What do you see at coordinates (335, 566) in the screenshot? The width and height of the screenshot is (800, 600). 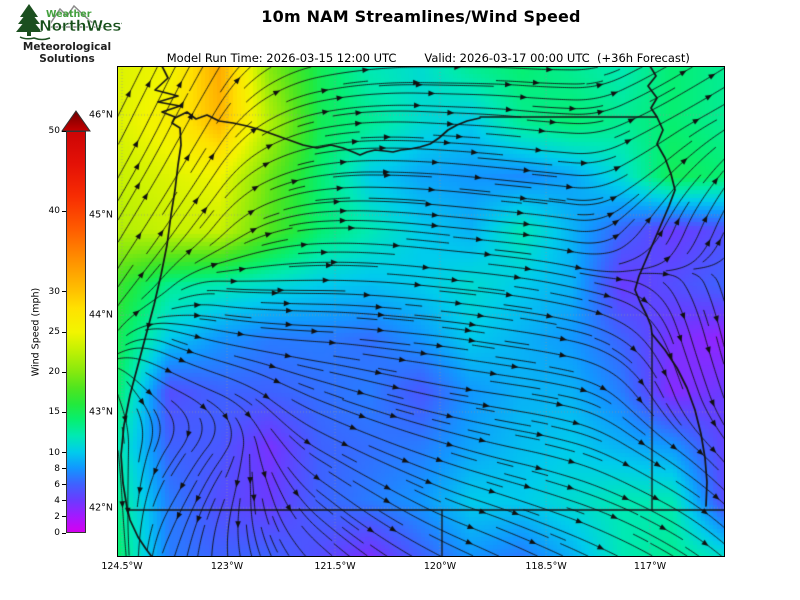 I see `lon-tick-label: 121.5°W` at bounding box center [335, 566].